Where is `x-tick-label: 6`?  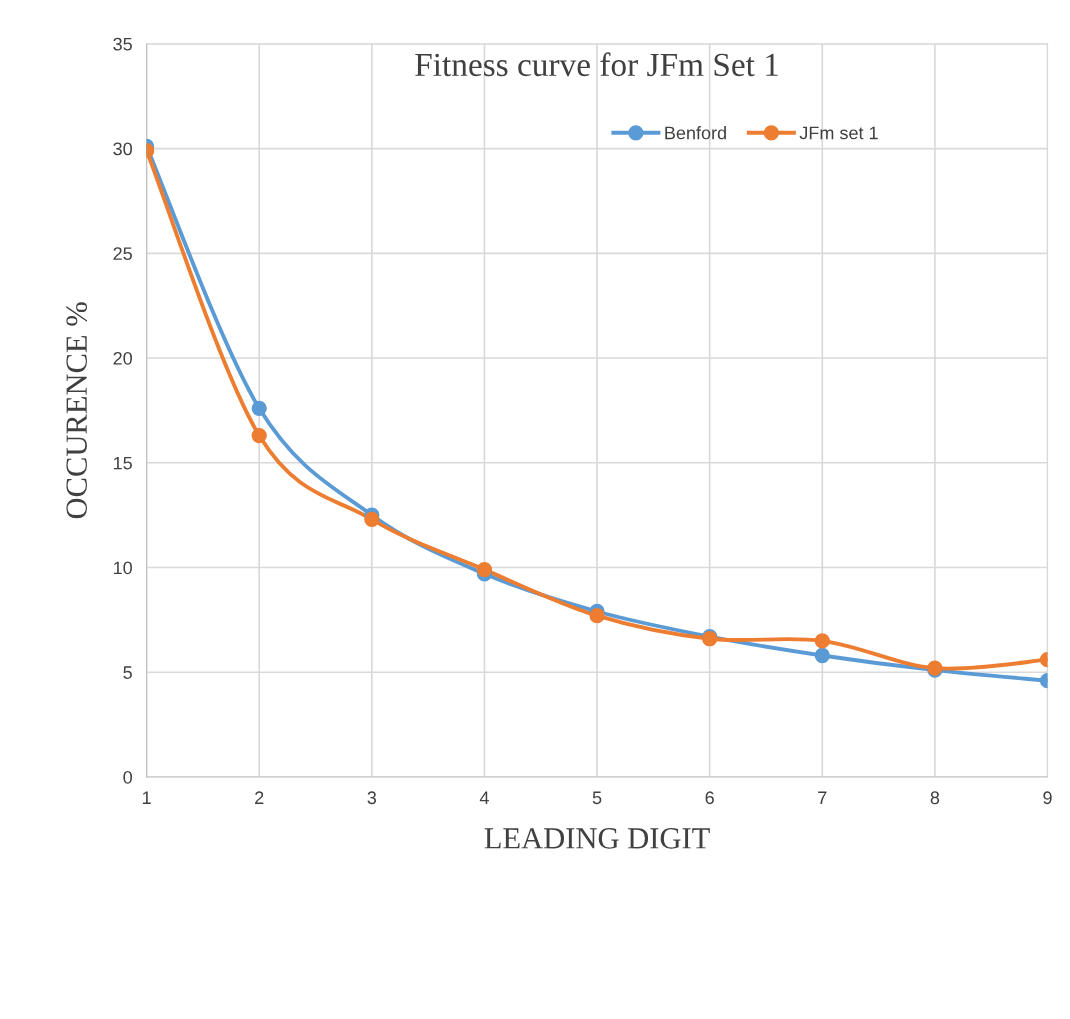 x-tick-label: 6 is located at coordinates (709, 798).